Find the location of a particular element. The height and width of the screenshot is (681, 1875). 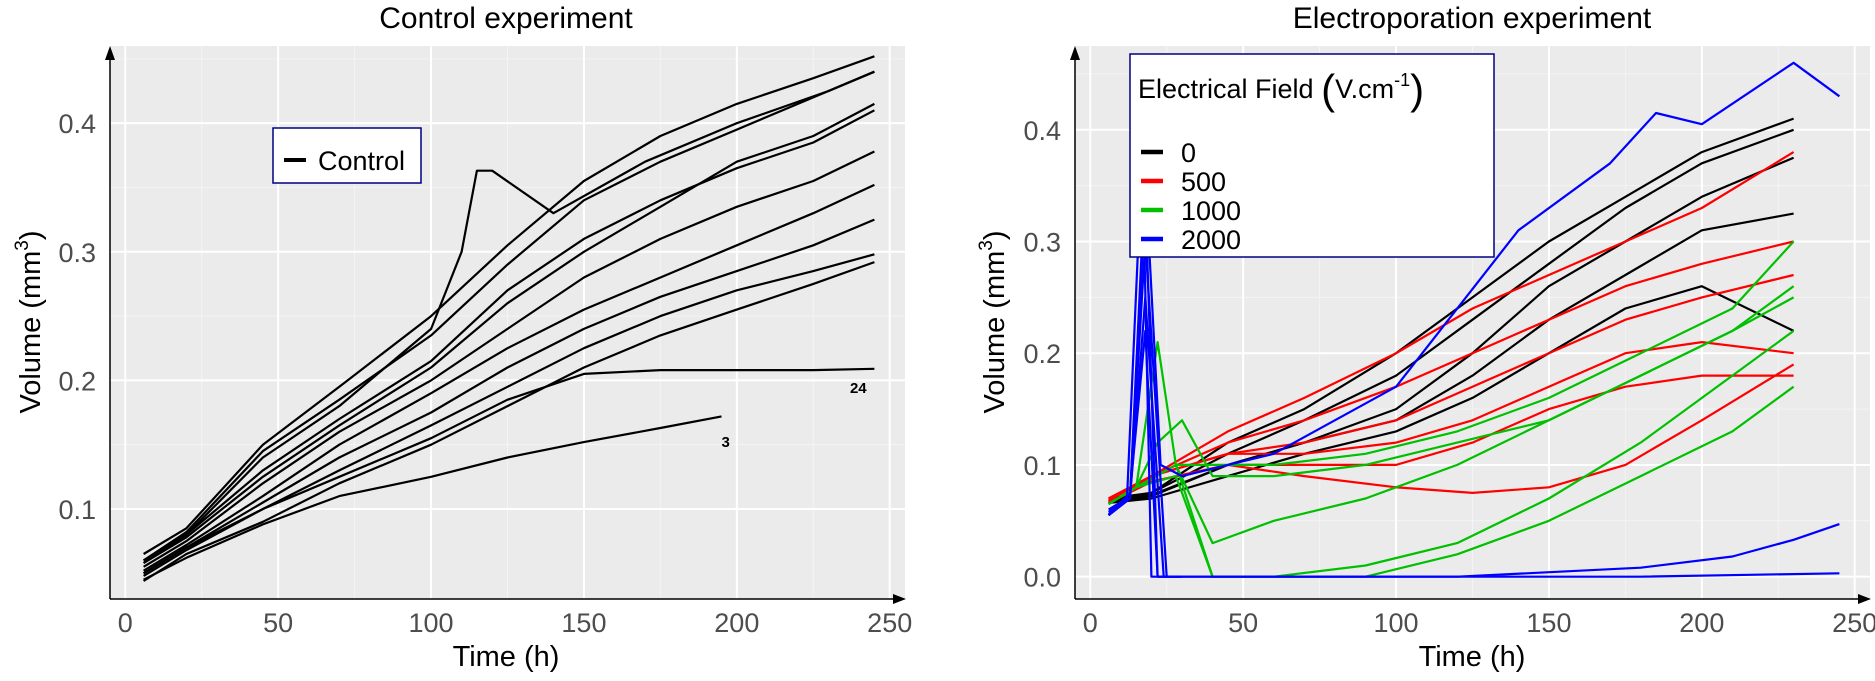

legend-label-1000: 1000 is located at coordinates (1211, 211).